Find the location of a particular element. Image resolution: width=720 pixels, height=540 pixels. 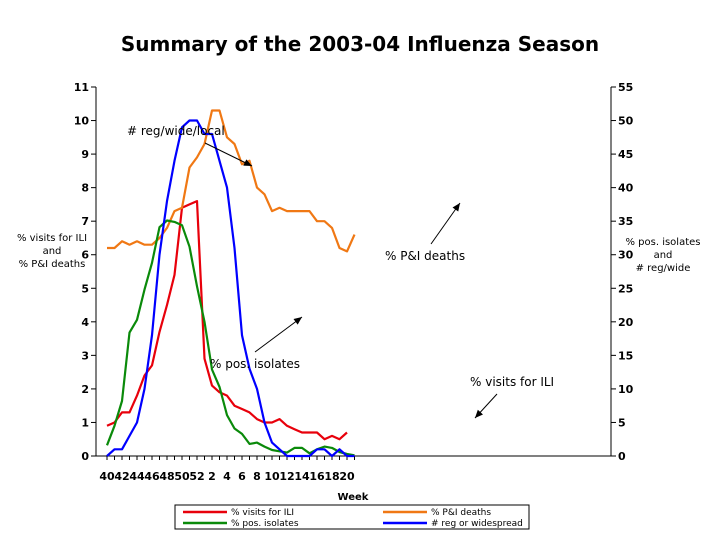

annotation-pi-deaths: % P&I deaths is located at coordinates (425, 256).